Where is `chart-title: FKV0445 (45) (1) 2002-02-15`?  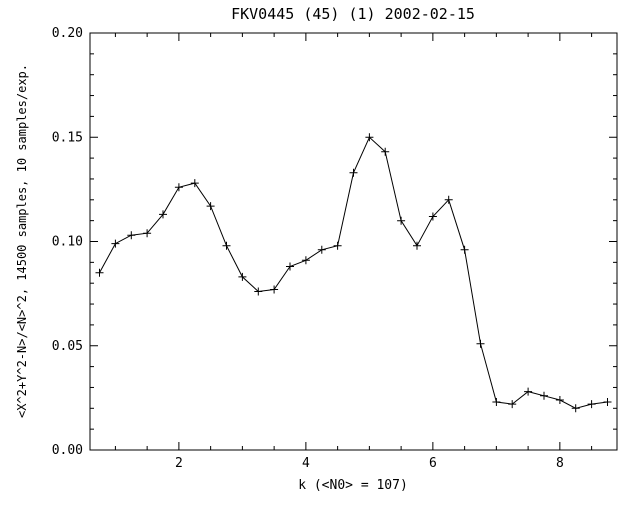 chart-title: FKV0445 (45) (1) 2002-02-15 is located at coordinates (353, 14).